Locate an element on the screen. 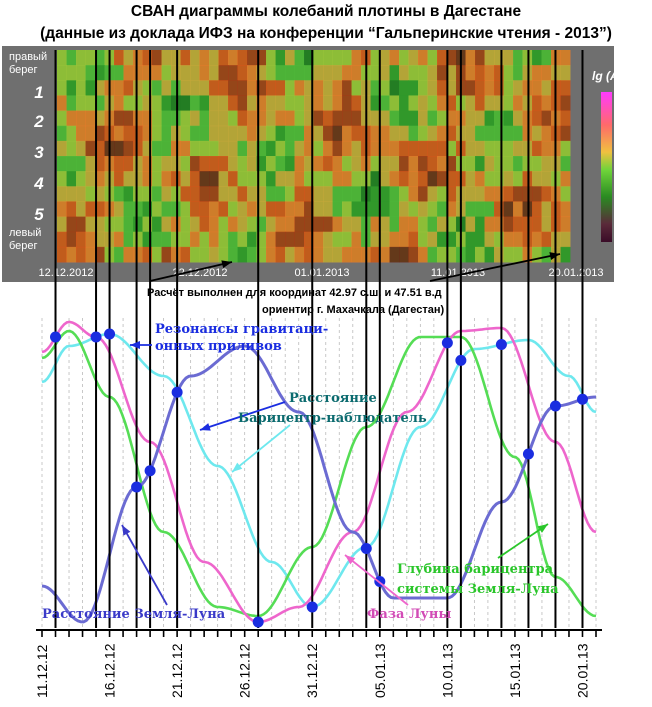 The image size is (652, 707). colorbar-tick: -1.5 is located at coordinates (629, 237).